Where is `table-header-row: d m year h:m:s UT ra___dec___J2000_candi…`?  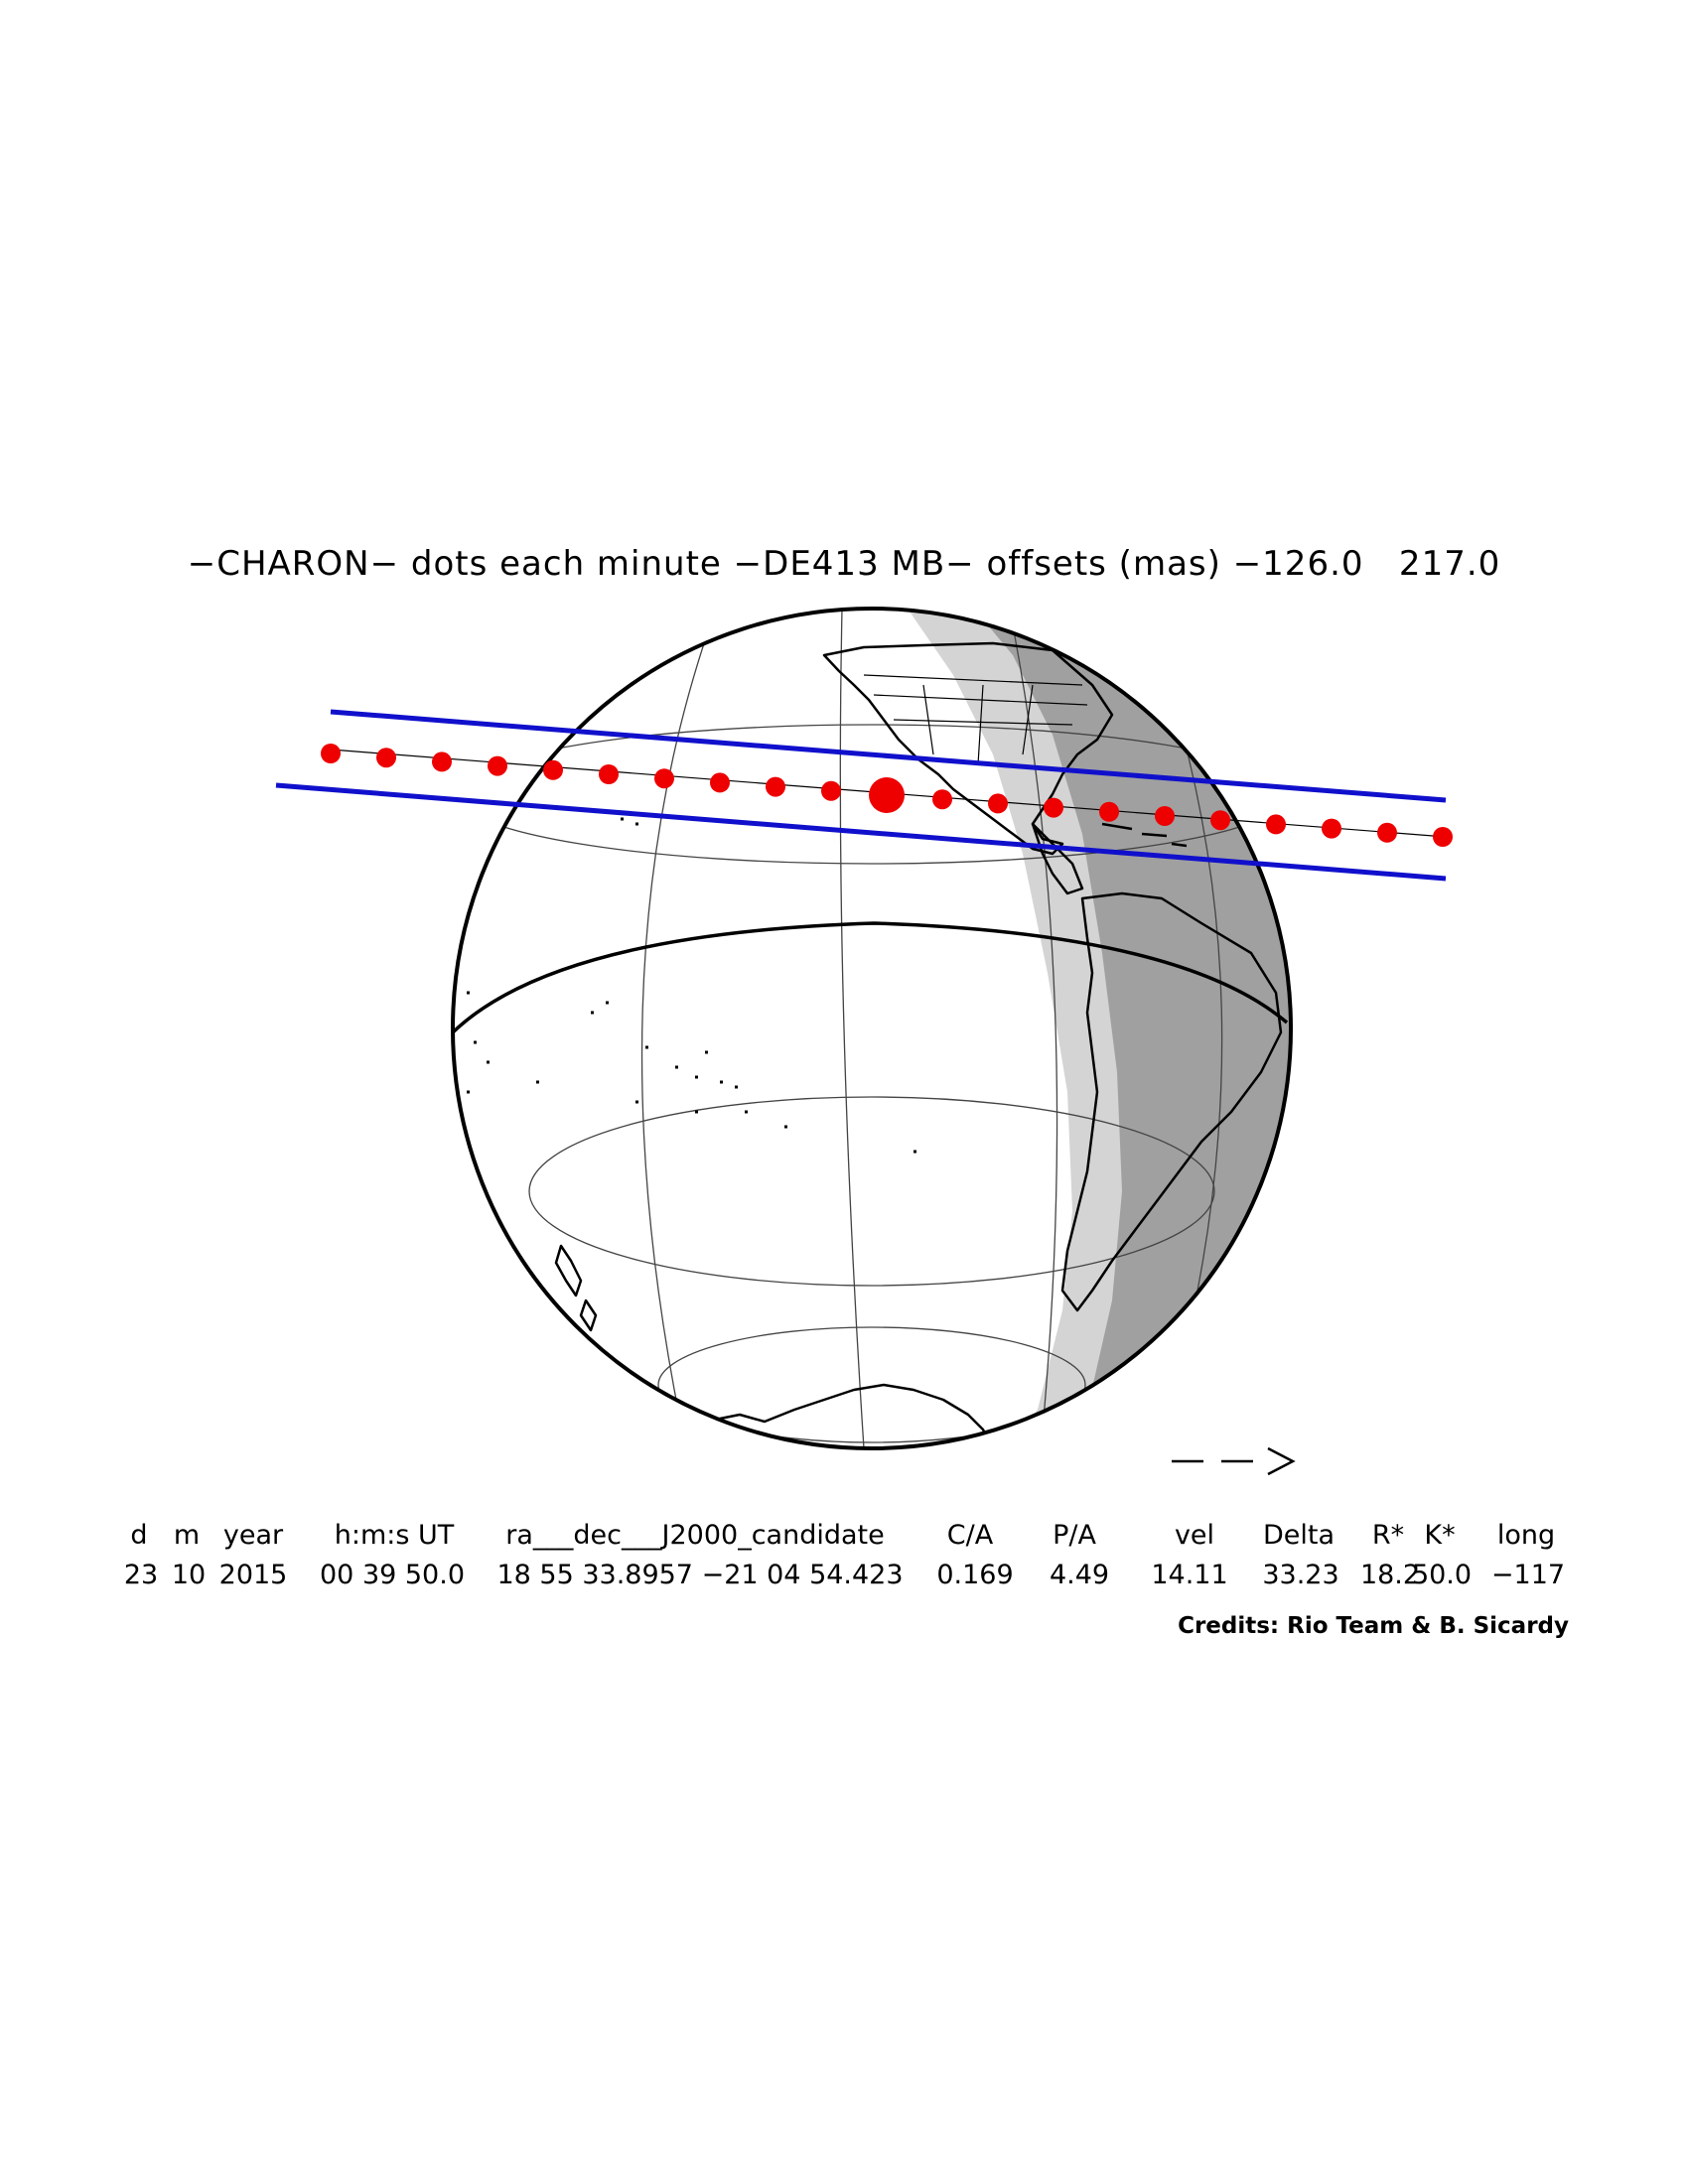 table-header-row: d m year h:m:s UT ra___dec___J2000_candi… is located at coordinates (844, 1540).